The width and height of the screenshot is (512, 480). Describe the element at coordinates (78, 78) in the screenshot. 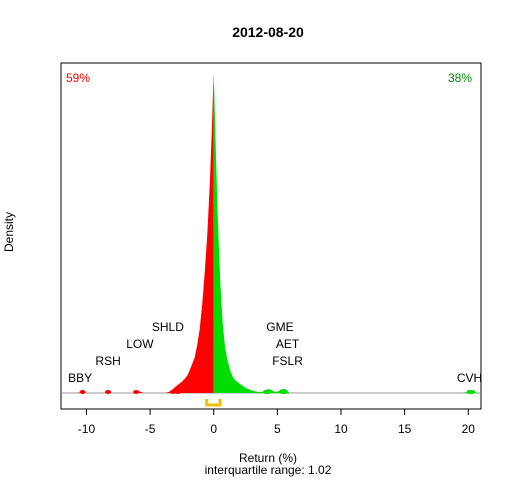

I see `pct-negative-label: 59%` at that location.